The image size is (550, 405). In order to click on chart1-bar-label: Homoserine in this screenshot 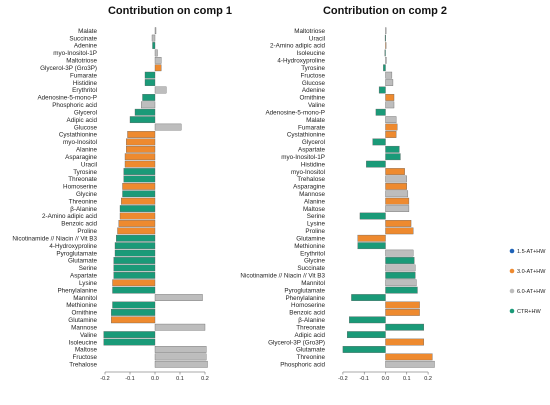, I will do `click(80, 187)`.